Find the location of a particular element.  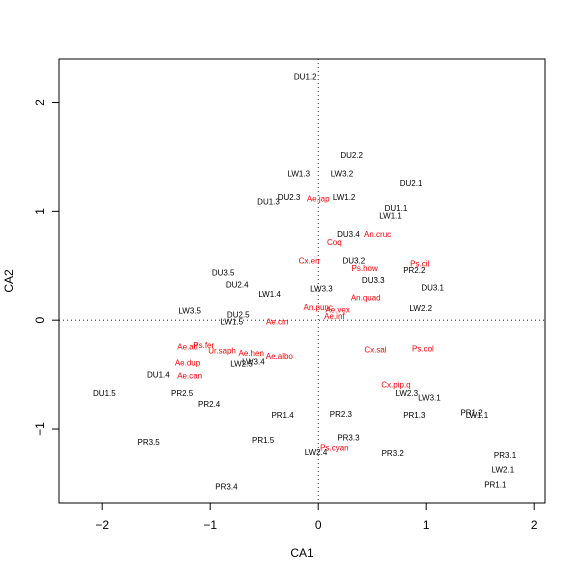

species-label: Ae.hen is located at coordinates (251, 353).